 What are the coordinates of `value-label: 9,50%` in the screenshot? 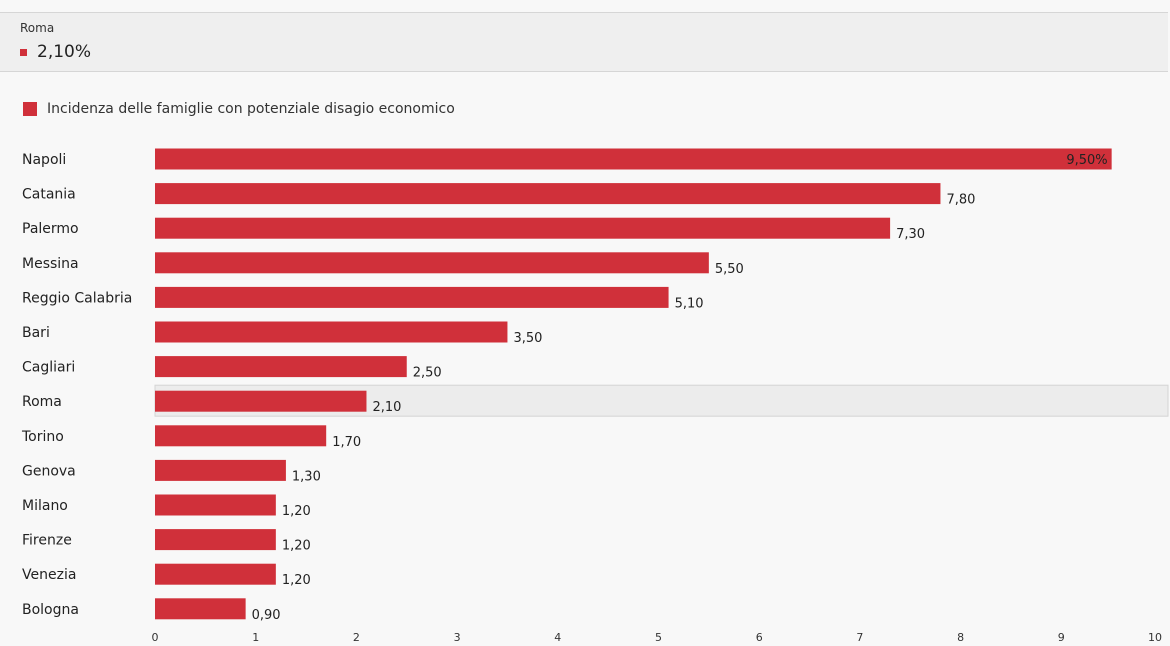 It's located at (1086, 160).